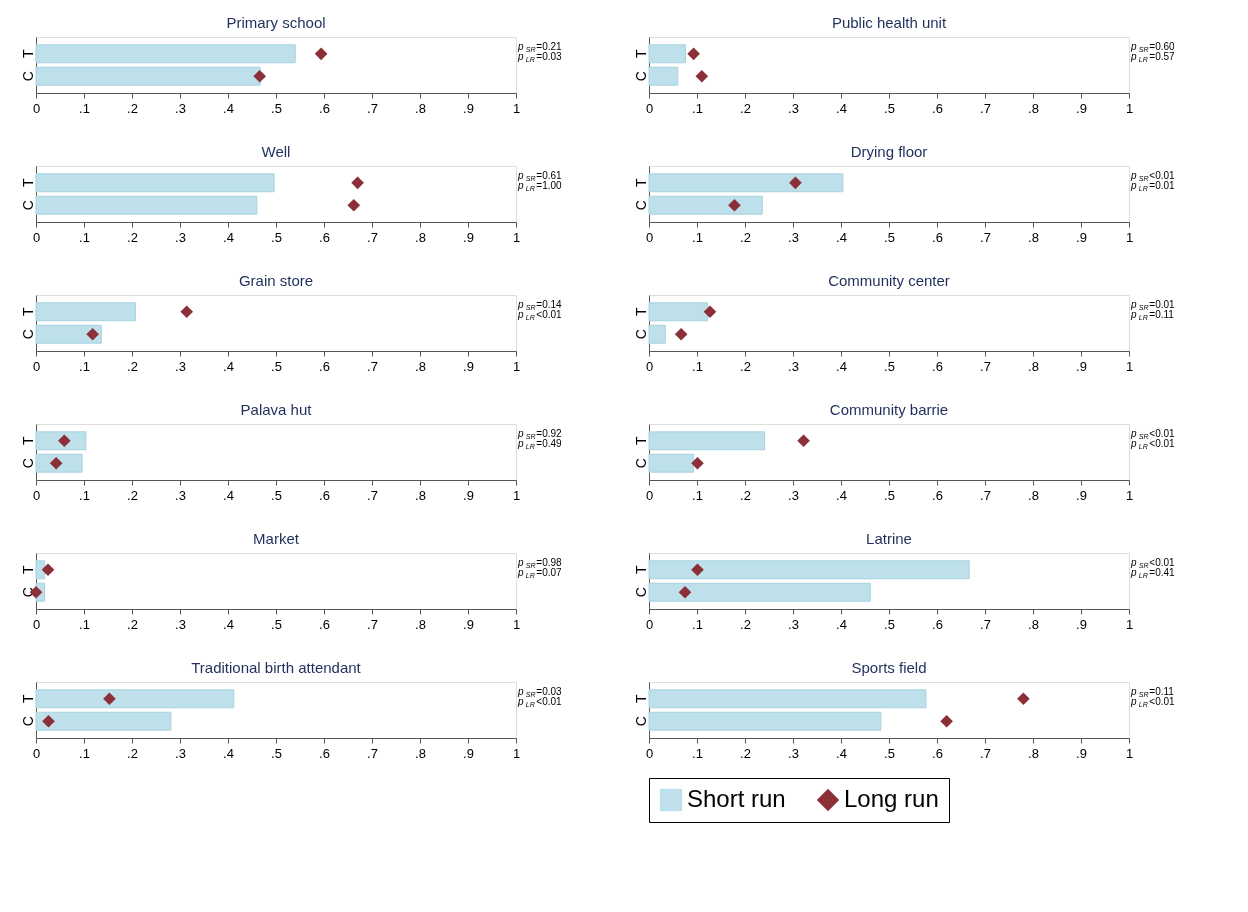 Image resolution: width=1248 pixels, height=912 pixels. Describe the element at coordinates (276, 22) in the screenshot. I see `chart-title: Primary school` at that location.